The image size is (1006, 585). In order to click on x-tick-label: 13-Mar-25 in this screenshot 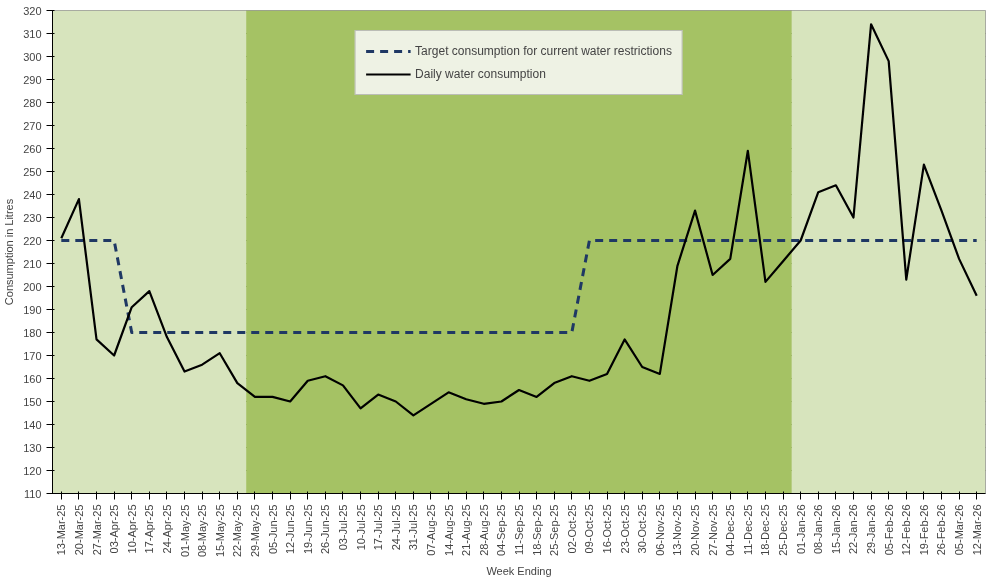, I will do `click(61, 530)`.